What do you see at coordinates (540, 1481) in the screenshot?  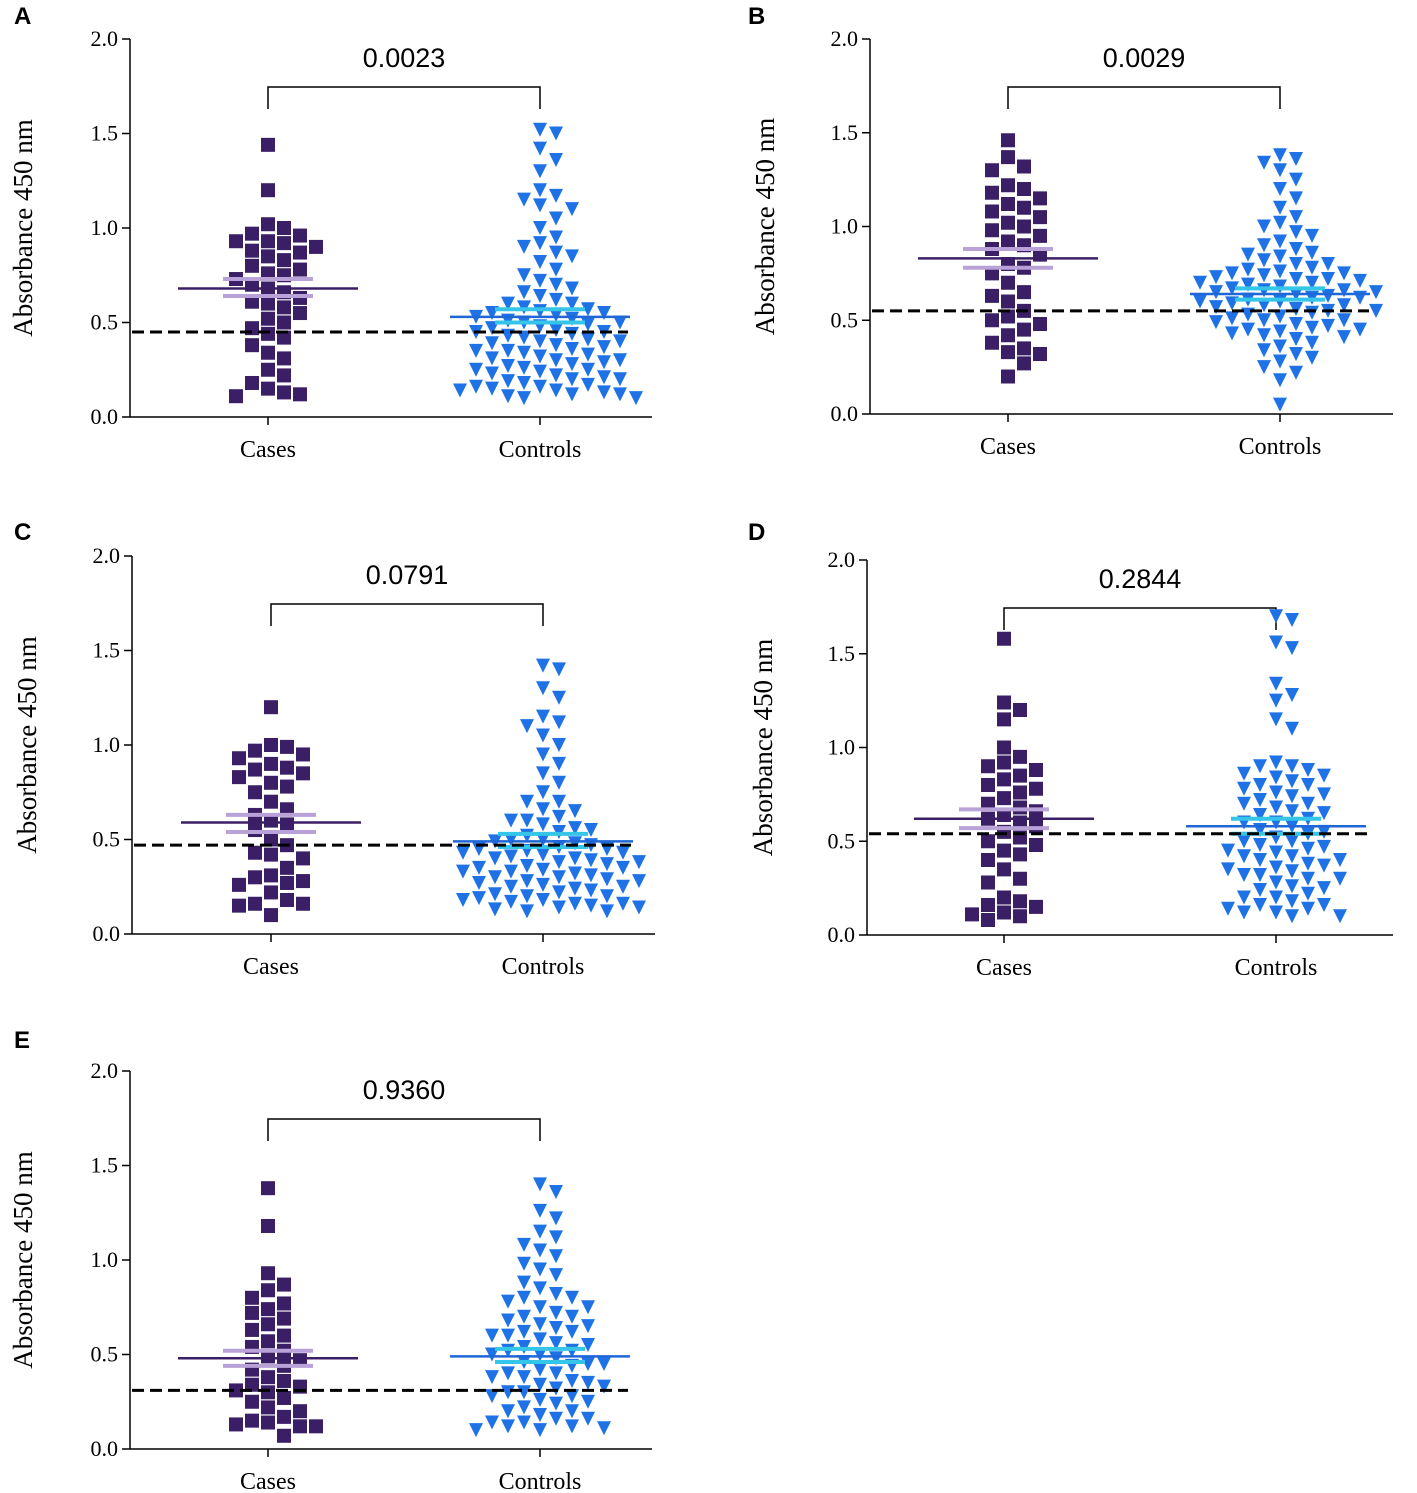 I see `x-category-label: Controls` at bounding box center [540, 1481].